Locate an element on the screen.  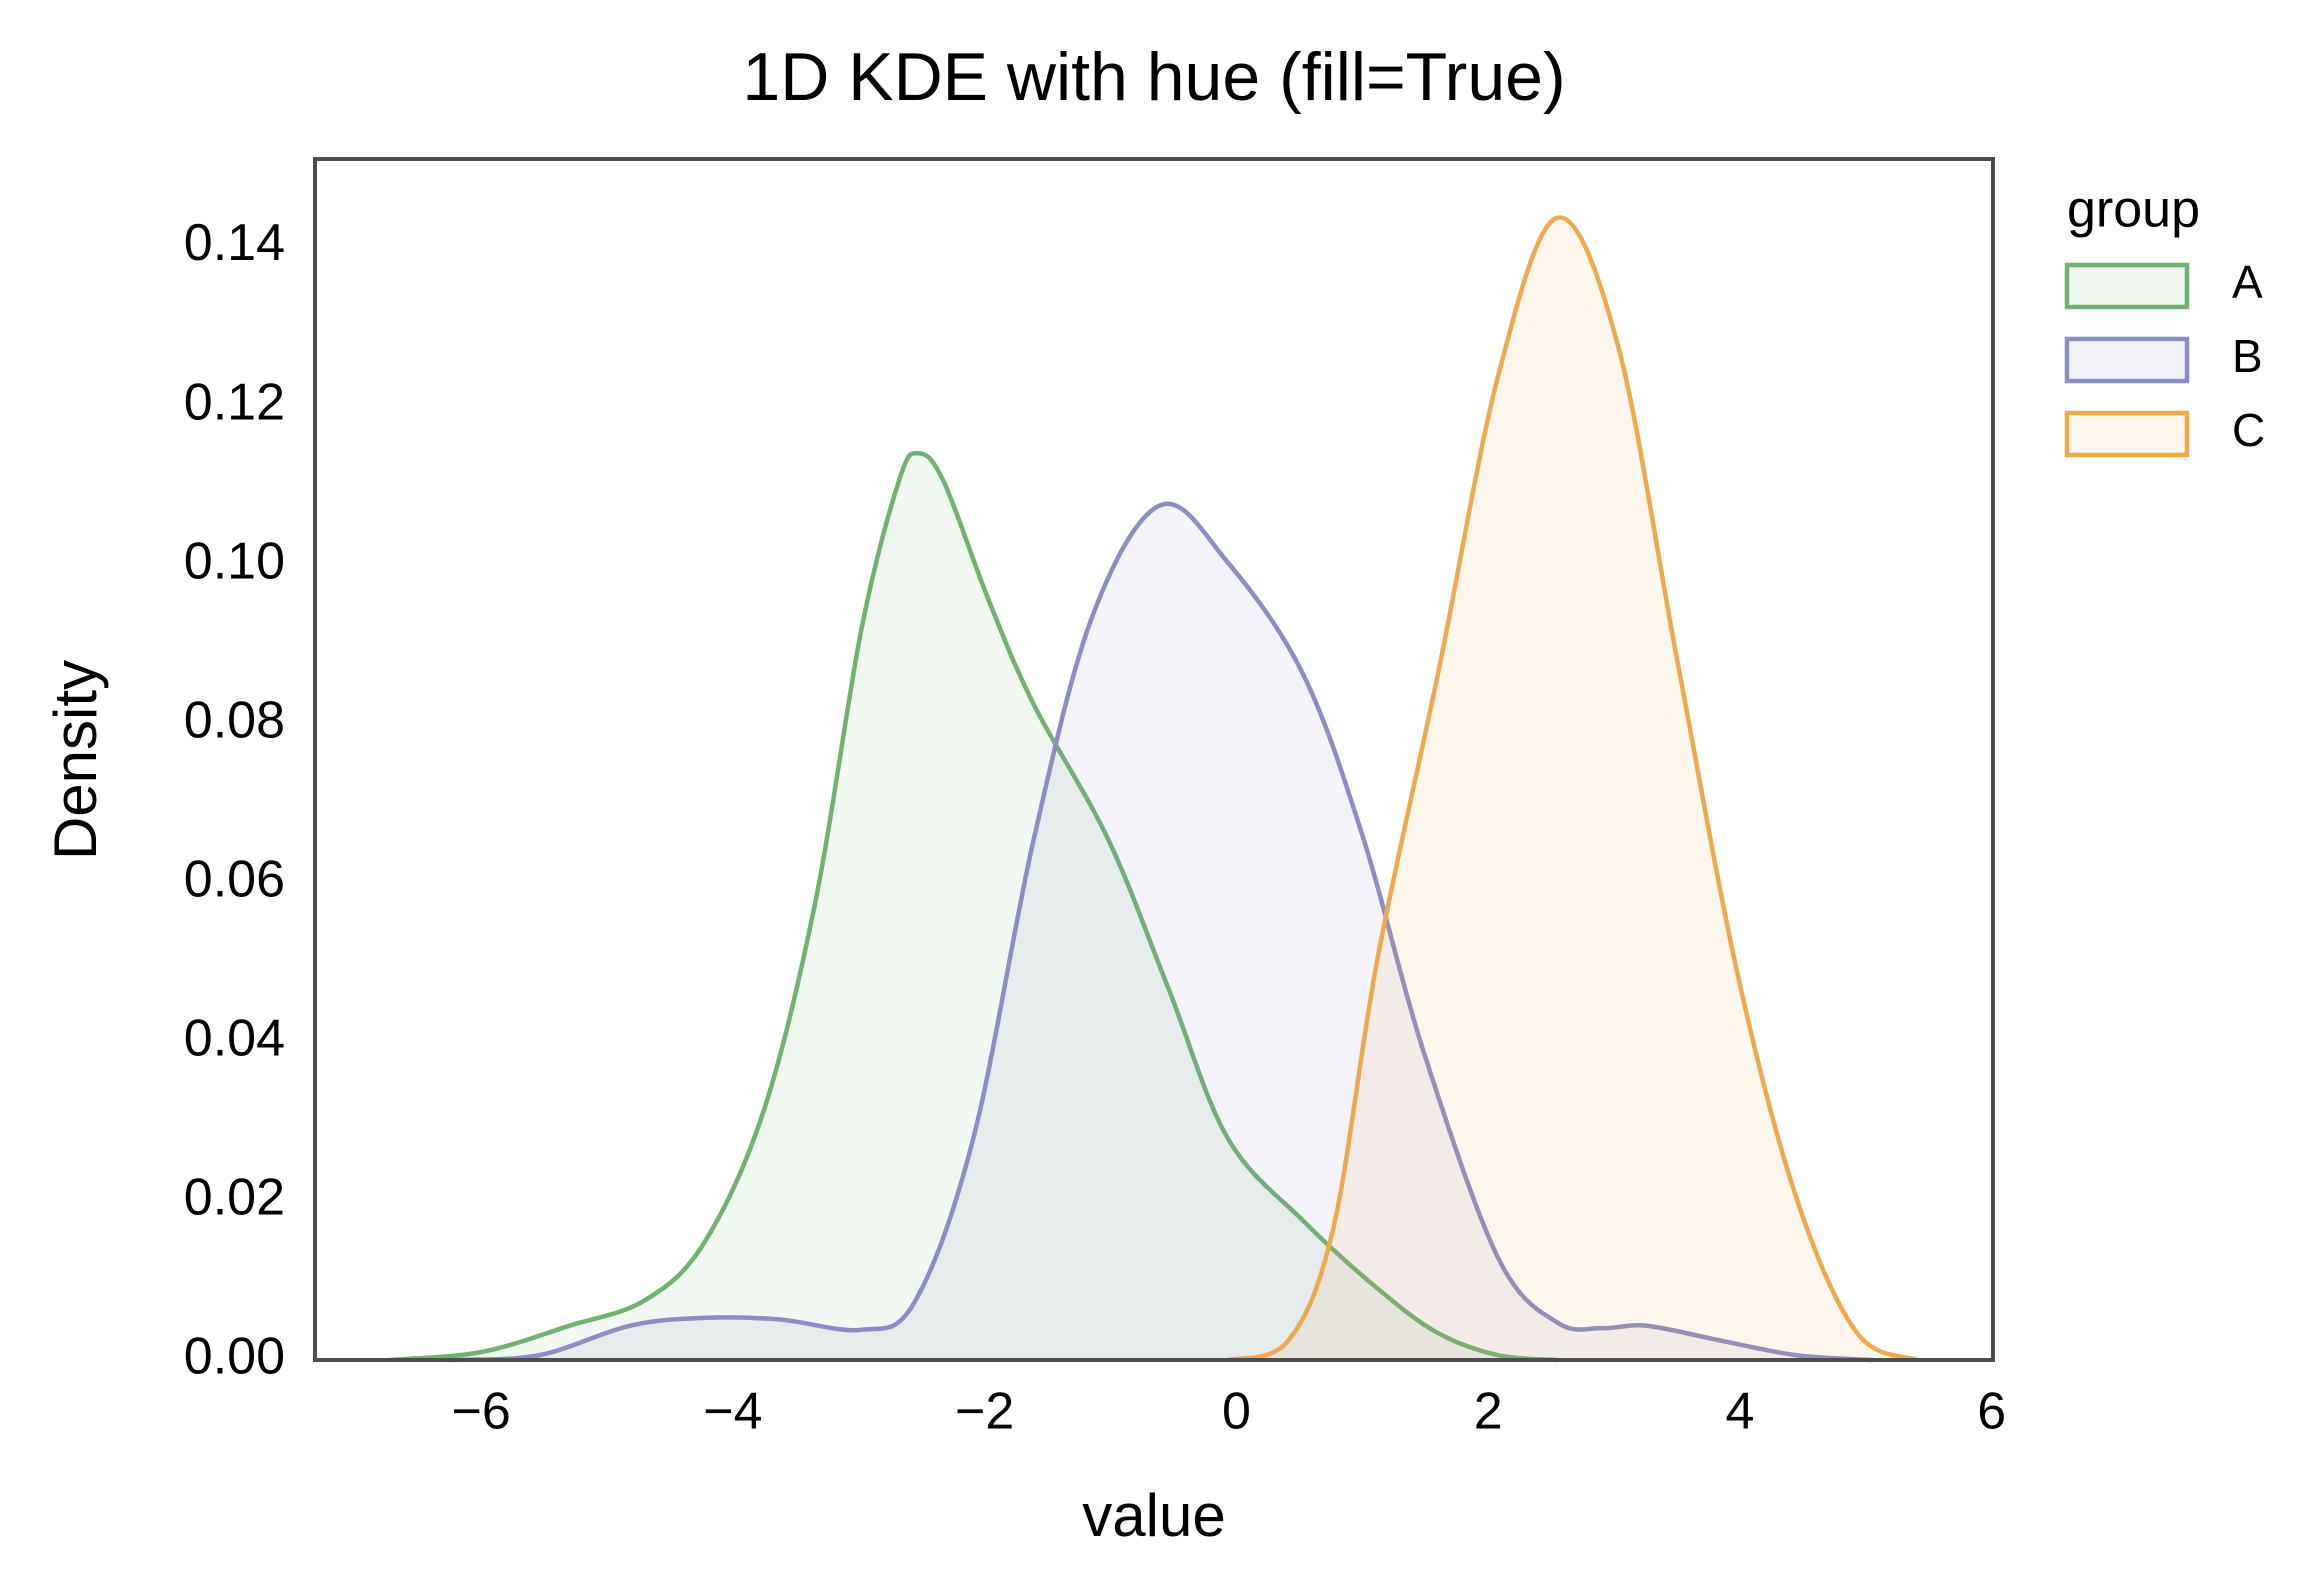
x-tick-label: −4 is located at coordinates (732, 1412).